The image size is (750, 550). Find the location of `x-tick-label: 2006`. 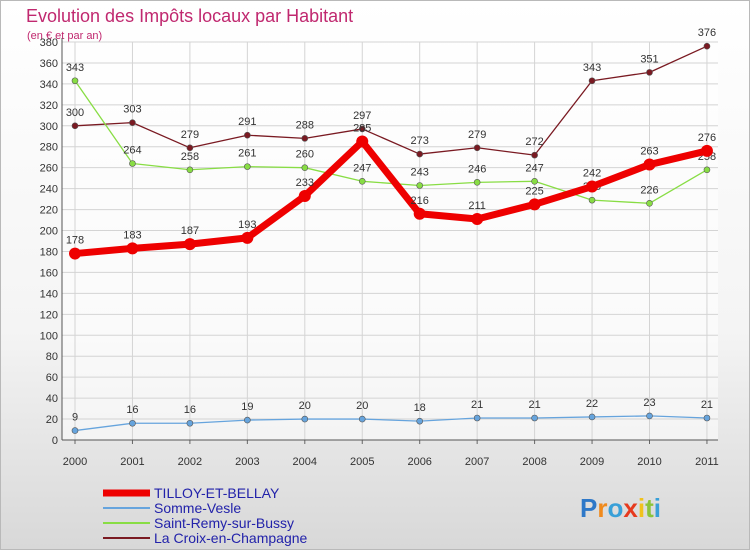

x-tick-label: 2006 is located at coordinates (419, 462).